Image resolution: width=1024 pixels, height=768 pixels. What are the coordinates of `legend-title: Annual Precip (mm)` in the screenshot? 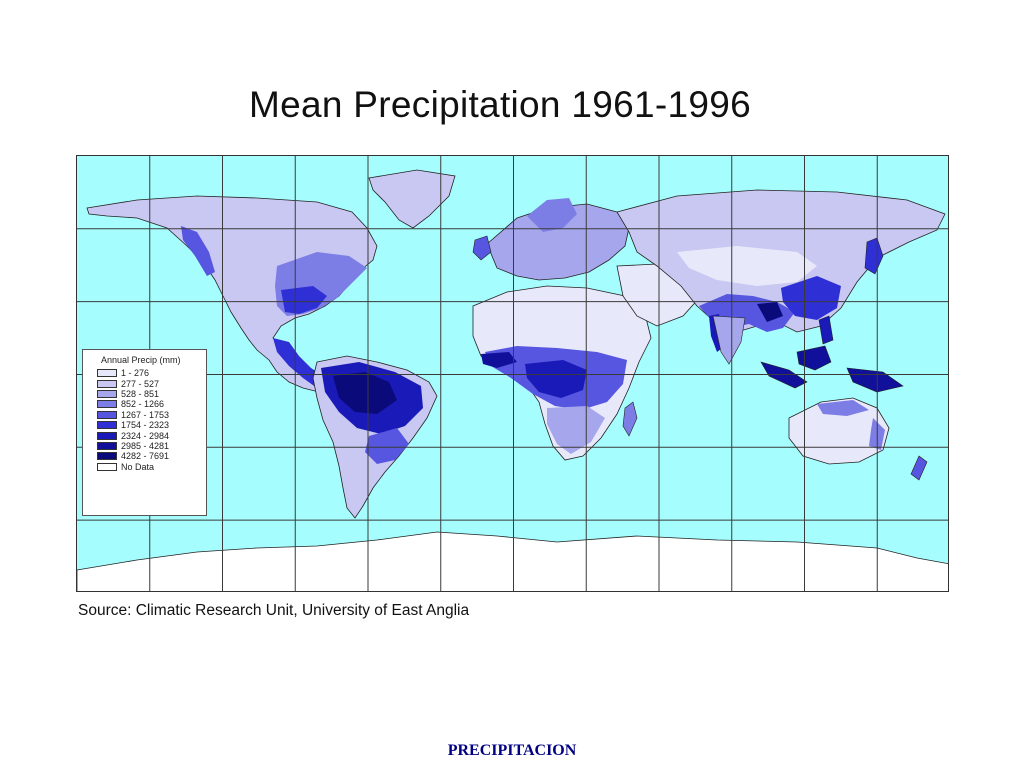 It's located at (141, 360).